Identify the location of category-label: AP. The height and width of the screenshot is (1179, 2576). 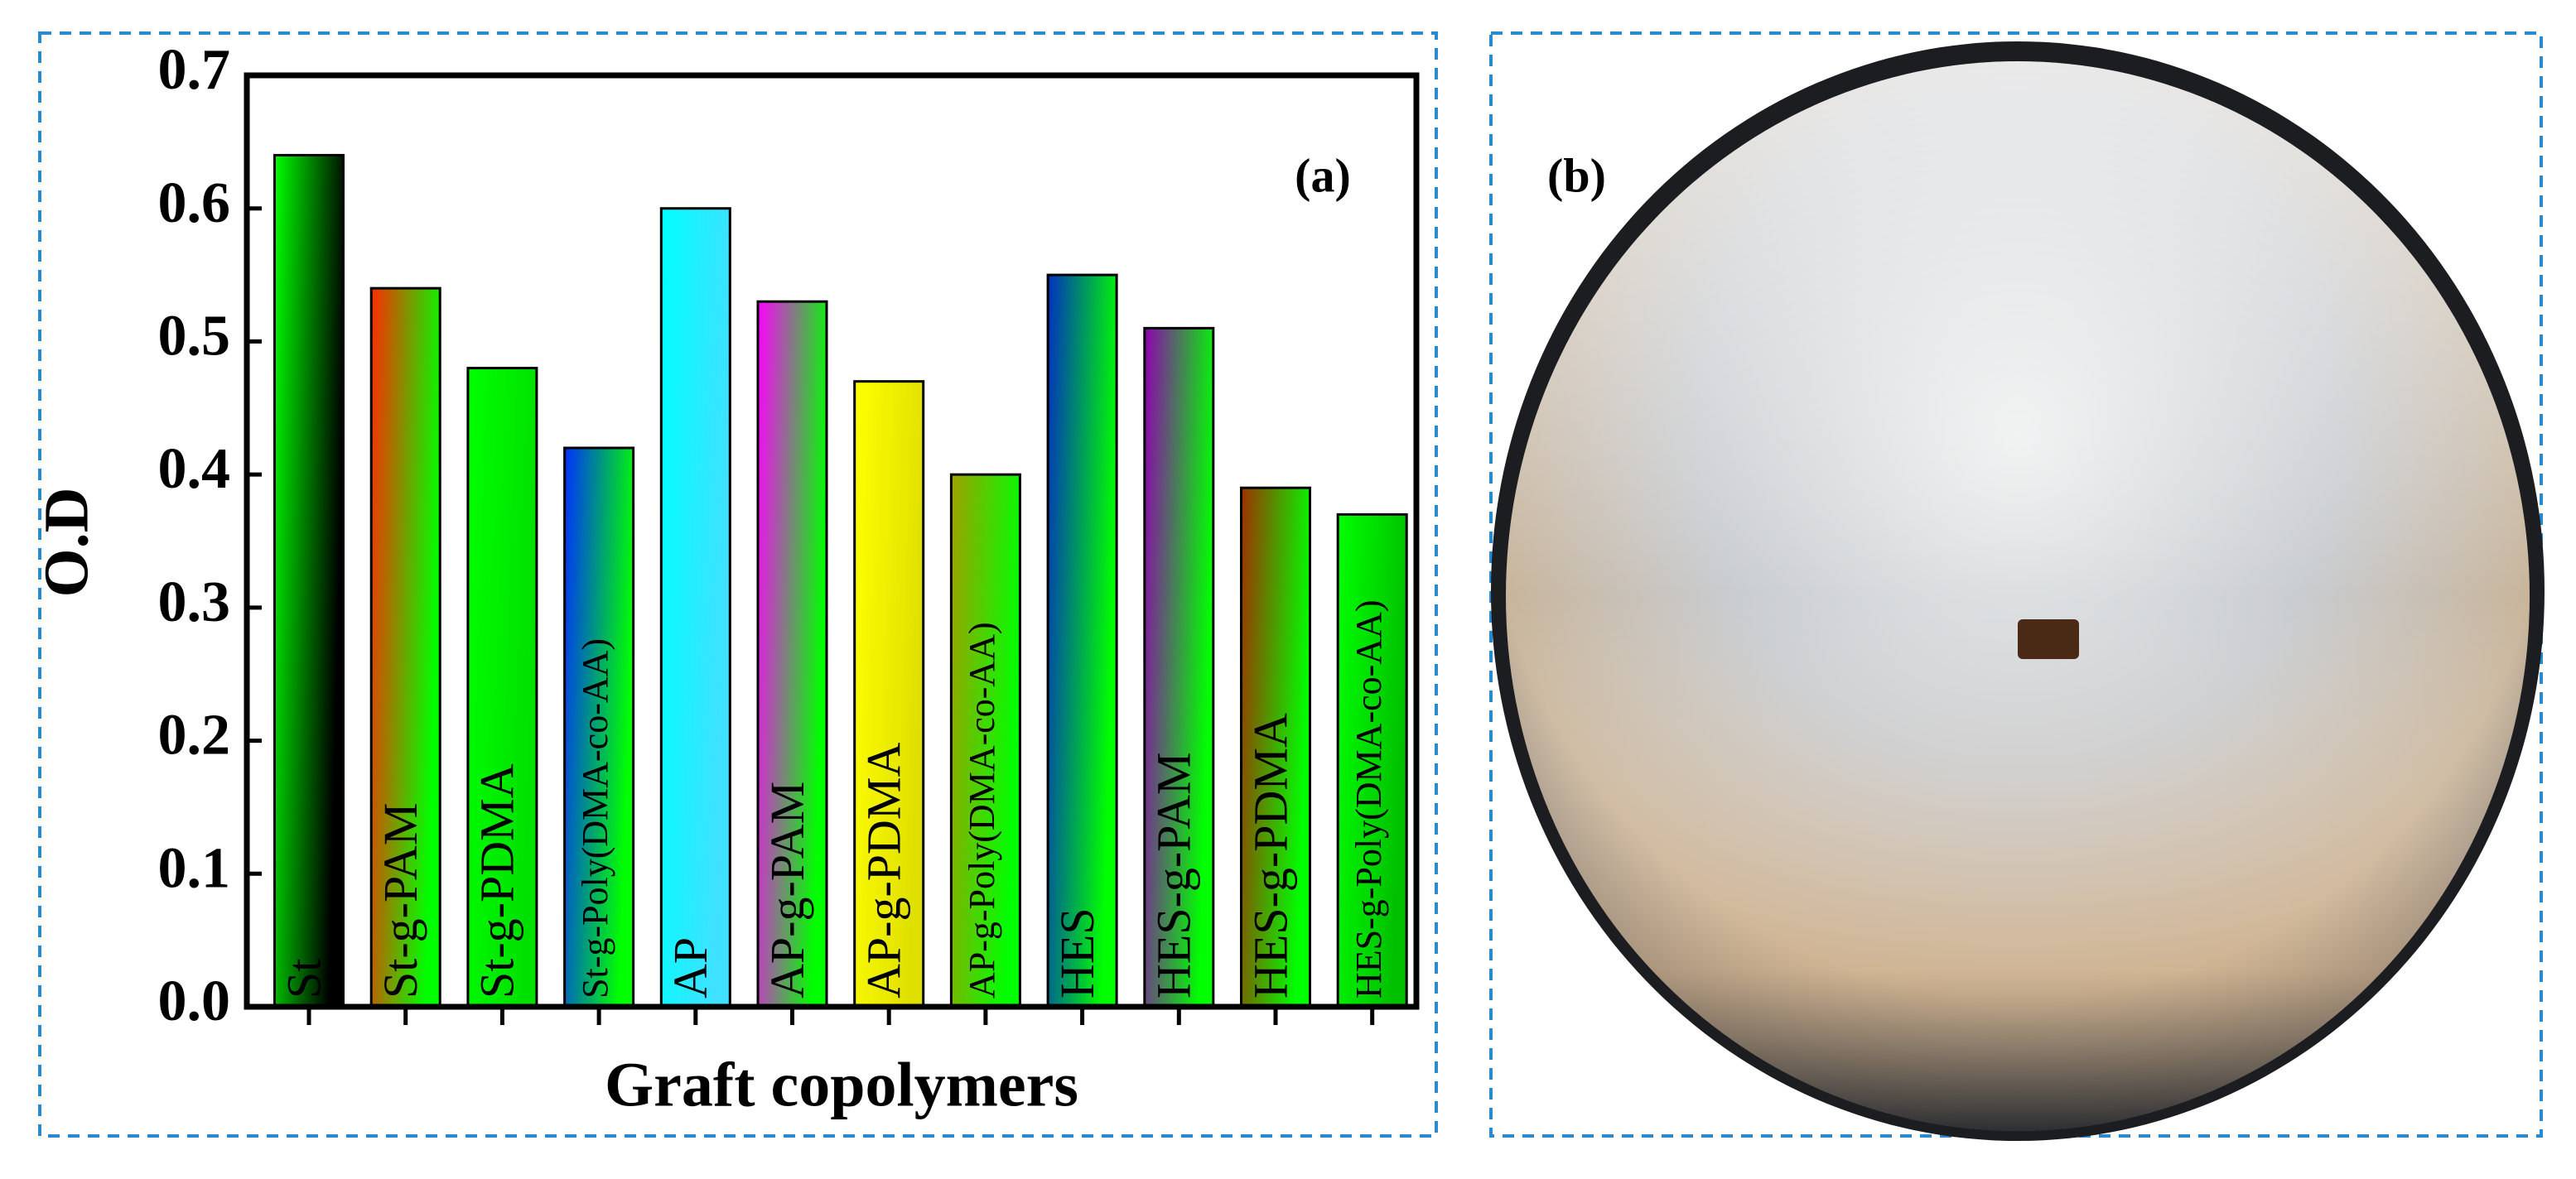
(690, 968).